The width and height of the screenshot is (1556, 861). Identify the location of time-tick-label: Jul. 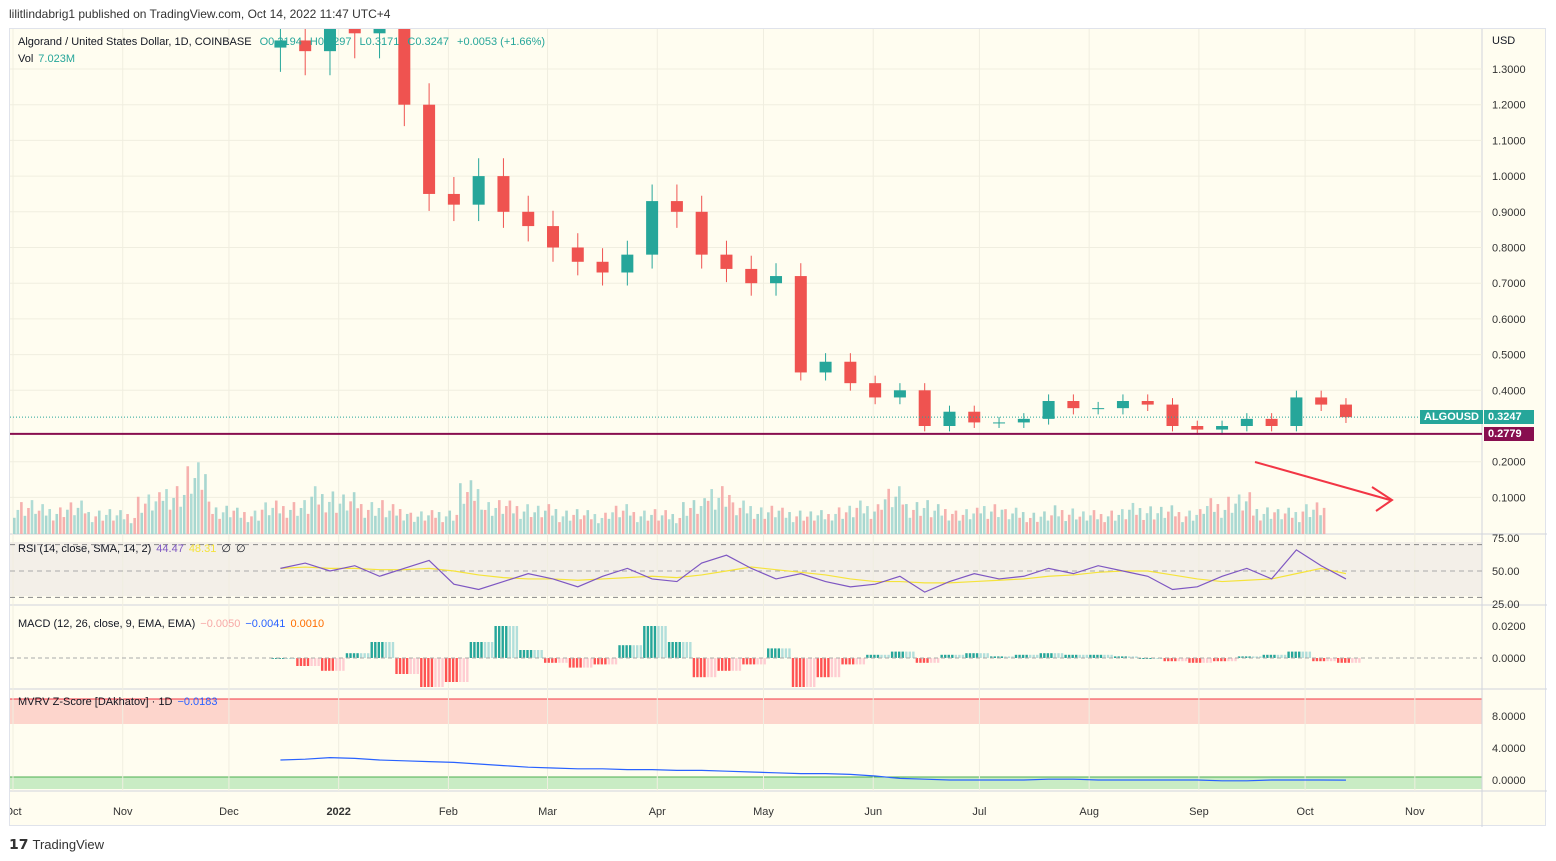
(979, 812).